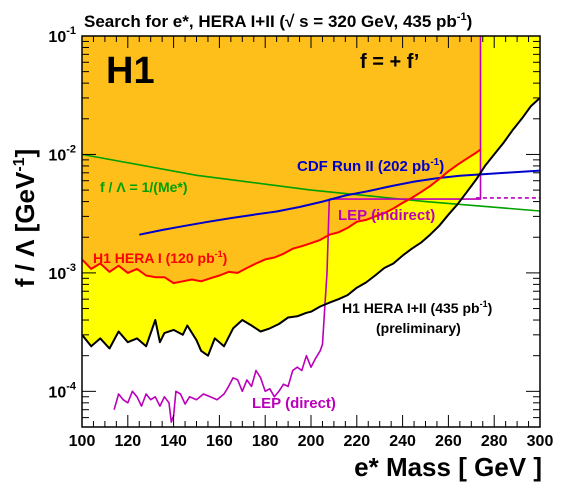 This screenshot has width=569, height=493. I want to click on y-tick-label: 10⁻¹, so click(62, 35).